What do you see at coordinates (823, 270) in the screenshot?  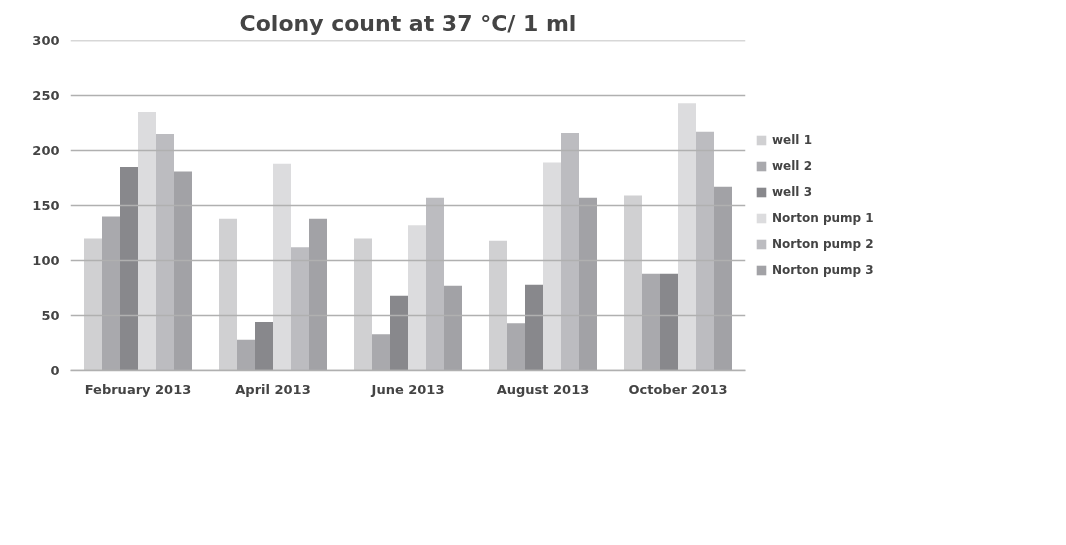 I see `legend-label: Norton pump 3` at bounding box center [823, 270].